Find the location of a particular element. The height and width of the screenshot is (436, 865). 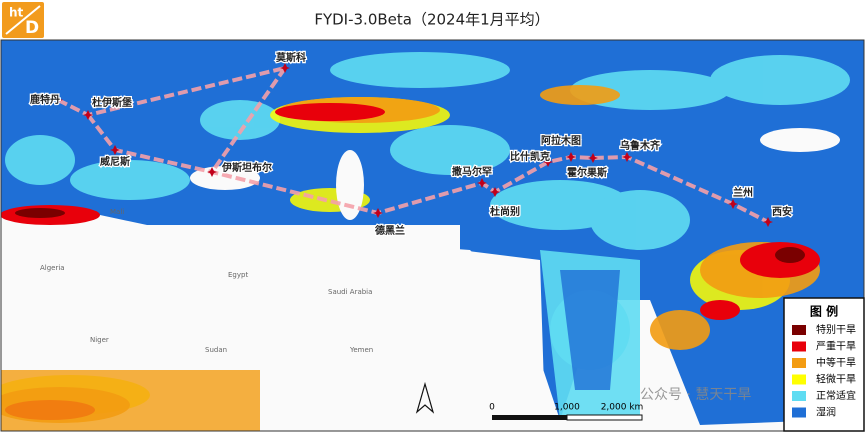

city-label: 莫斯科 is located at coordinates (290, 57).